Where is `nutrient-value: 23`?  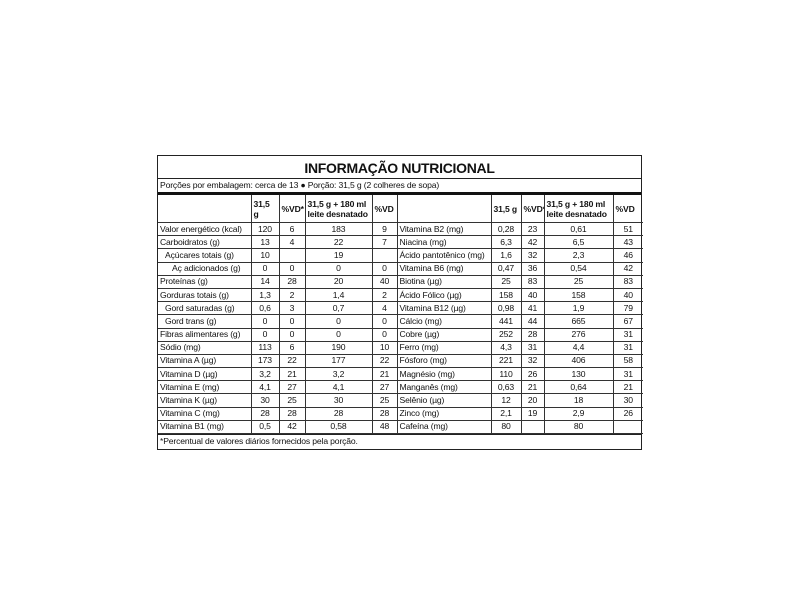
nutrient-value: 23 is located at coordinates (532, 229).